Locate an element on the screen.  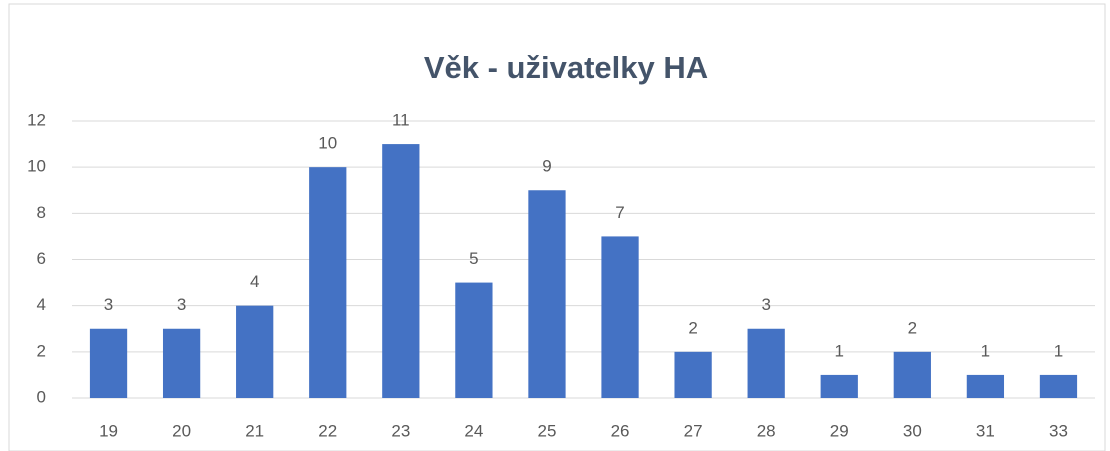
x-tick-label: 28 is located at coordinates (766, 430).